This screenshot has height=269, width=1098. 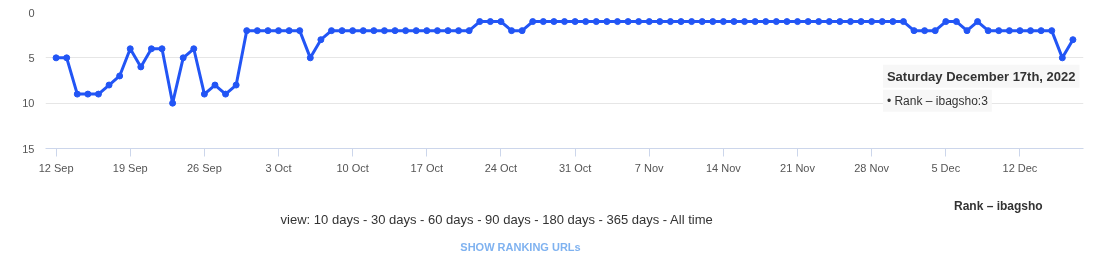 What do you see at coordinates (501, 167) in the screenshot?
I see `x-tick-label: 24 Oct` at bounding box center [501, 167].